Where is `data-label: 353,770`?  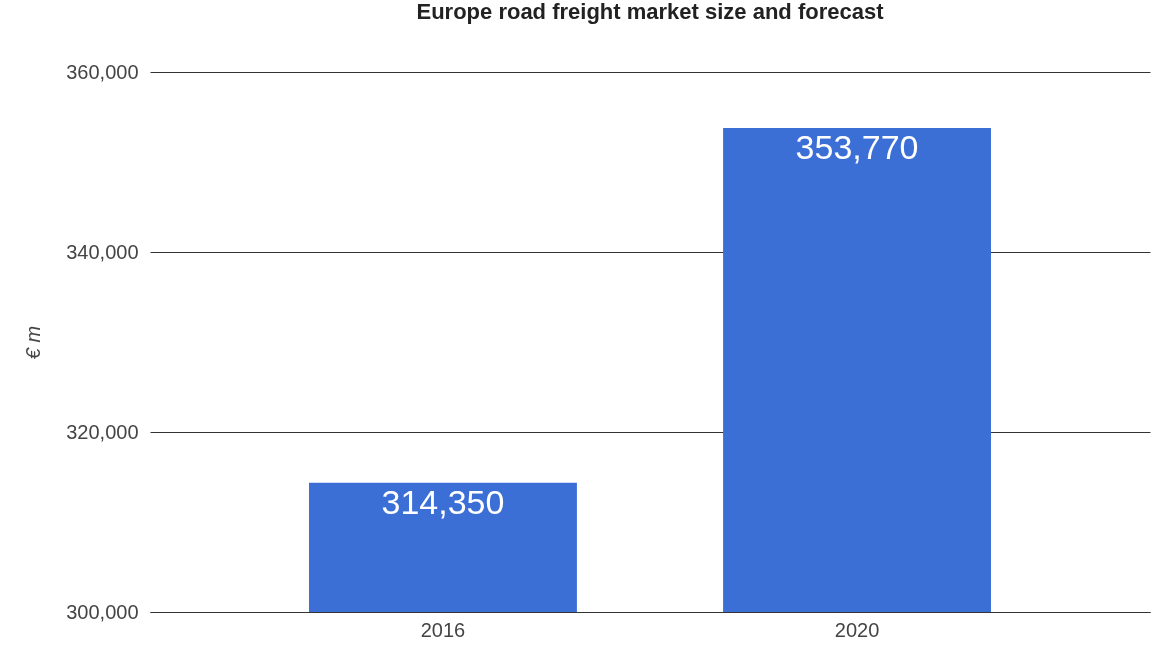 data-label: 353,770 is located at coordinates (857, 147).